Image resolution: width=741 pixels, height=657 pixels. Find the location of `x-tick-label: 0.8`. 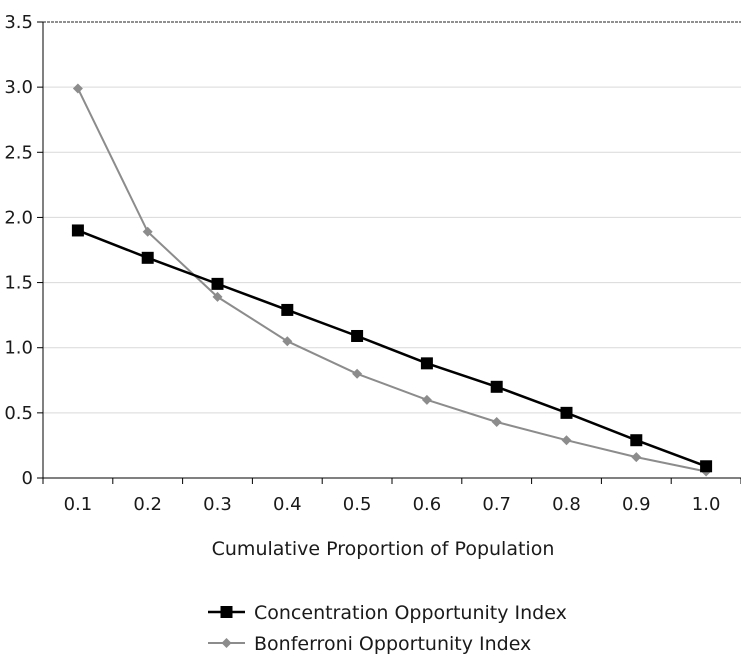

x-tick-label: 0.8 is located at coordinates (566, 504).